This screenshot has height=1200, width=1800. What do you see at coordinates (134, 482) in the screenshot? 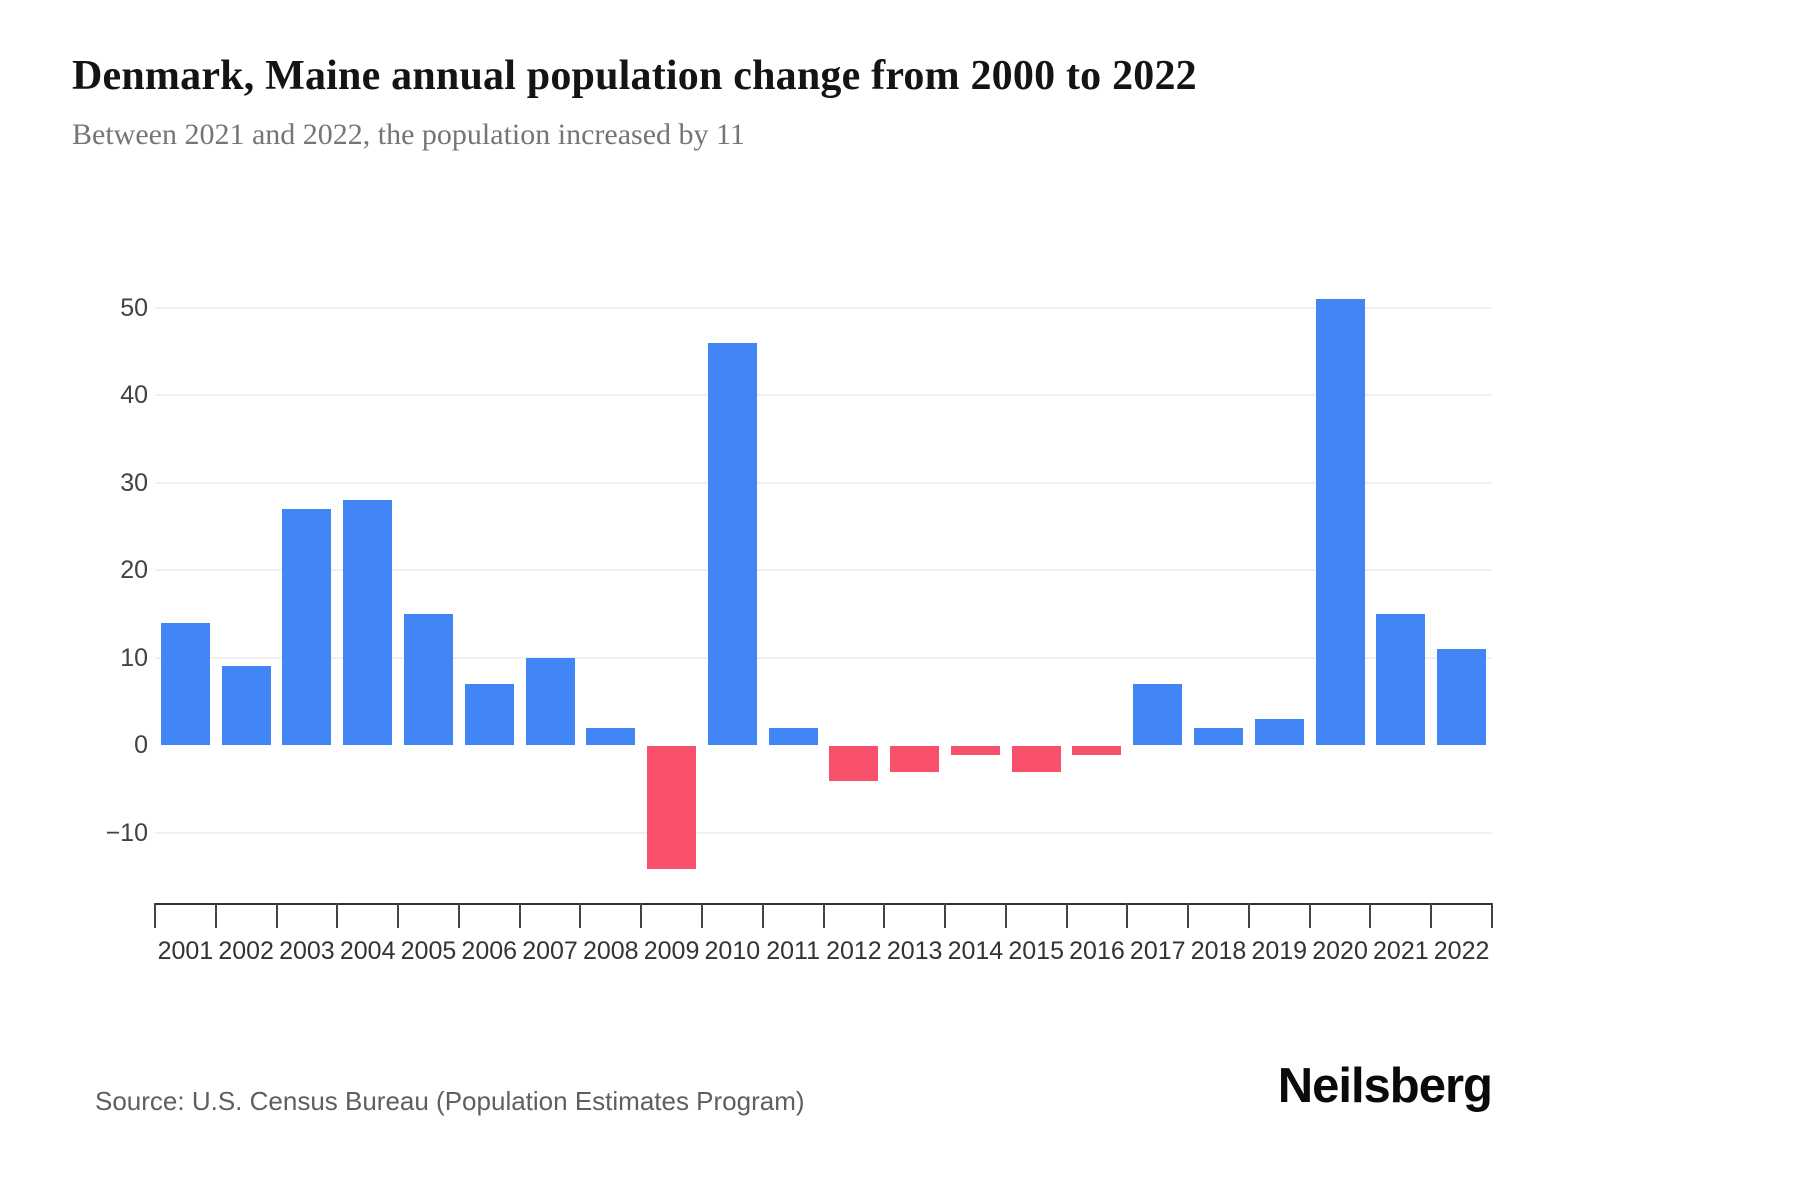
I see `y-tick-label-30: 30` at bounding box center [134, 482].